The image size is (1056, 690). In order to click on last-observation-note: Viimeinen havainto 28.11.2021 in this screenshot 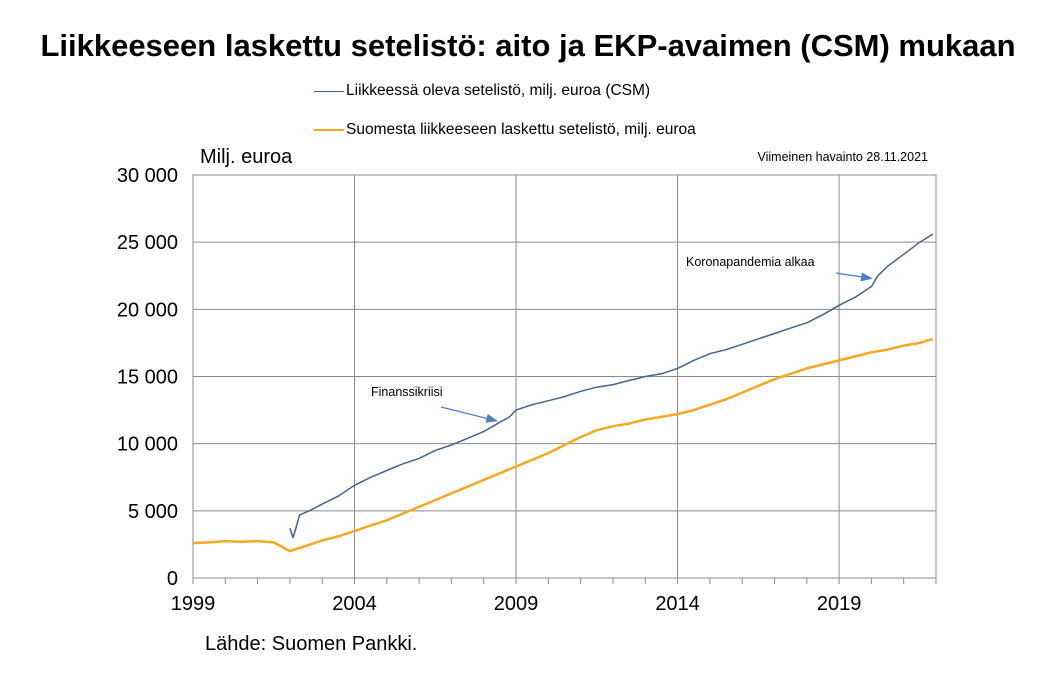, I will do `click(842, 157)`.